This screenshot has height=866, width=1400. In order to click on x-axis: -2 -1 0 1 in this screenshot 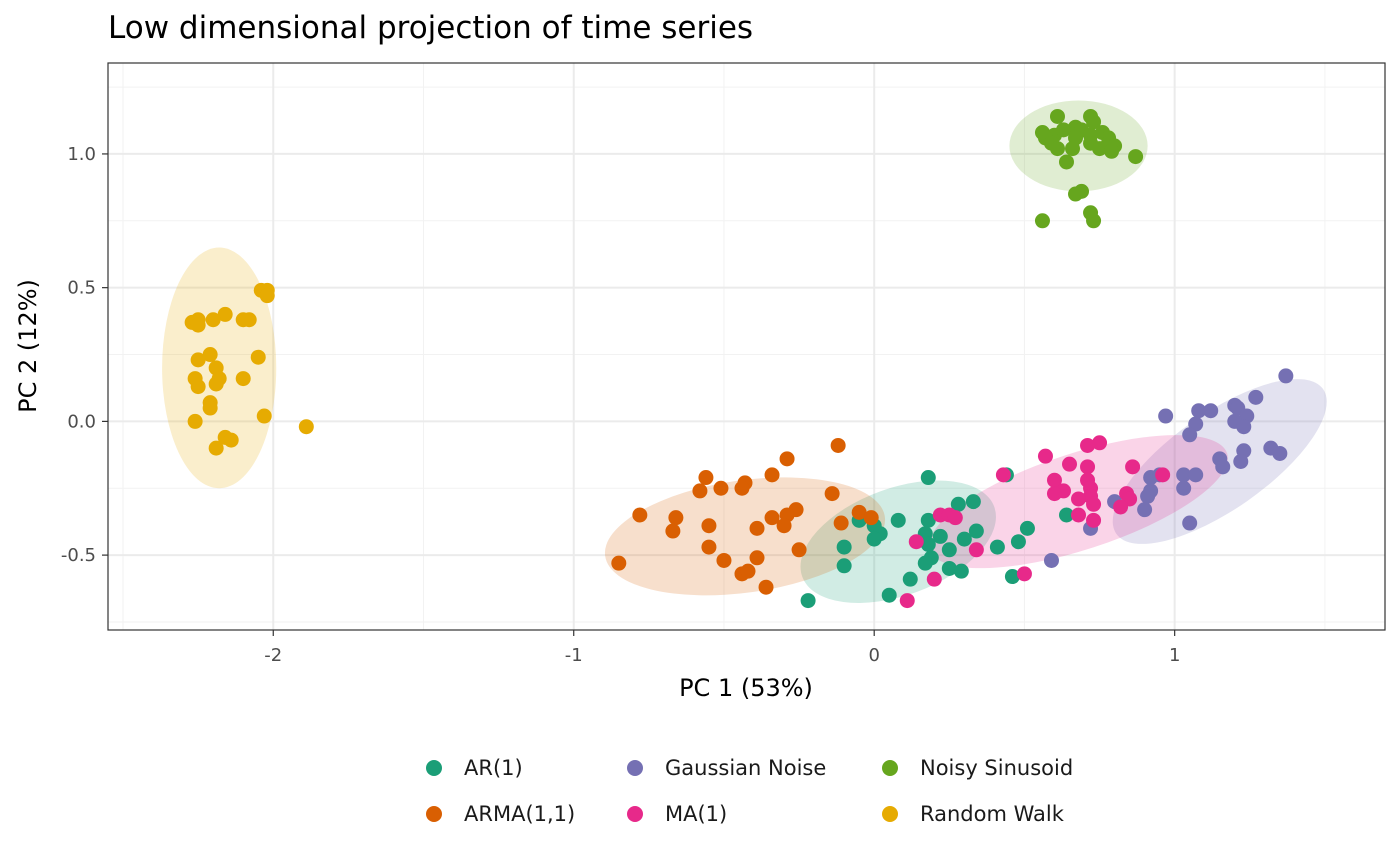, I will do `click(722, 648)`.